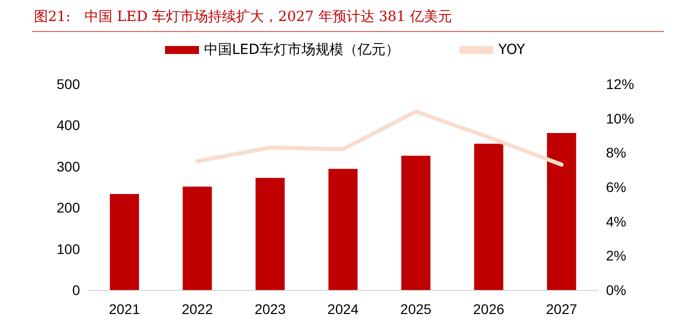  Describe the element at coordinates (616, 187) in the screenshot. I see `y2-tick-label: 6%` at that location.